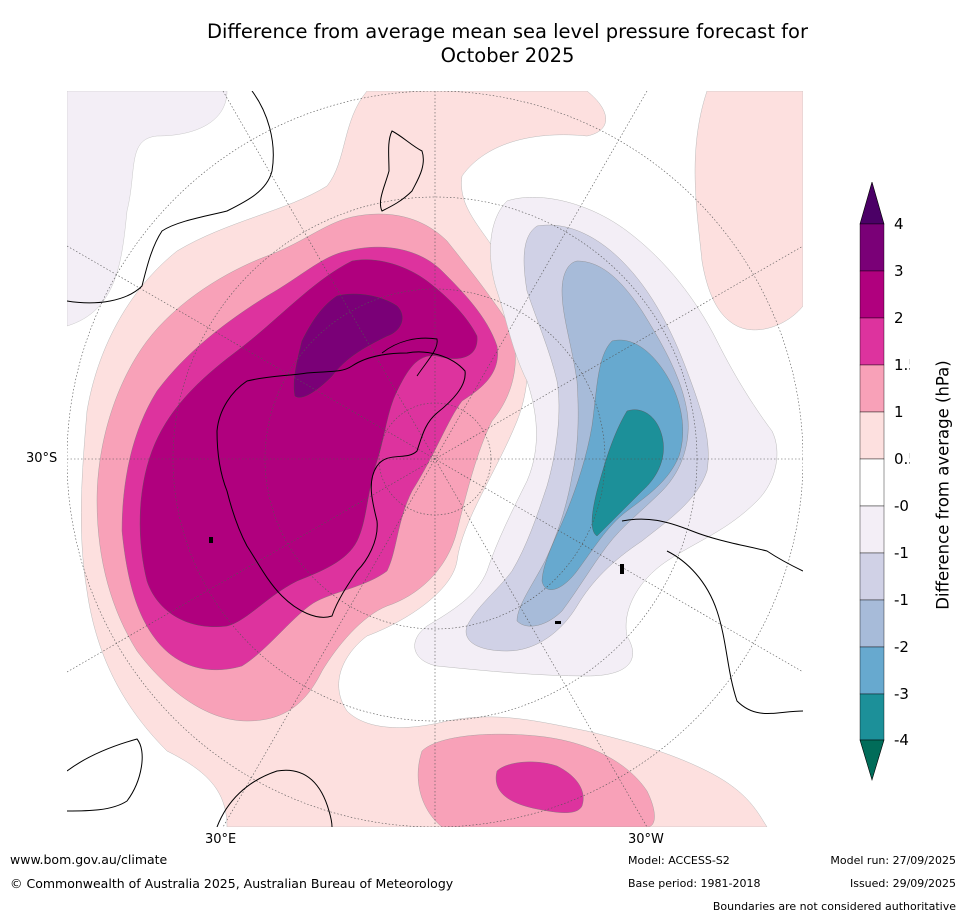 The image size is (965, 919). I want to click on title-line-2: October 2025, so click(507, 55).